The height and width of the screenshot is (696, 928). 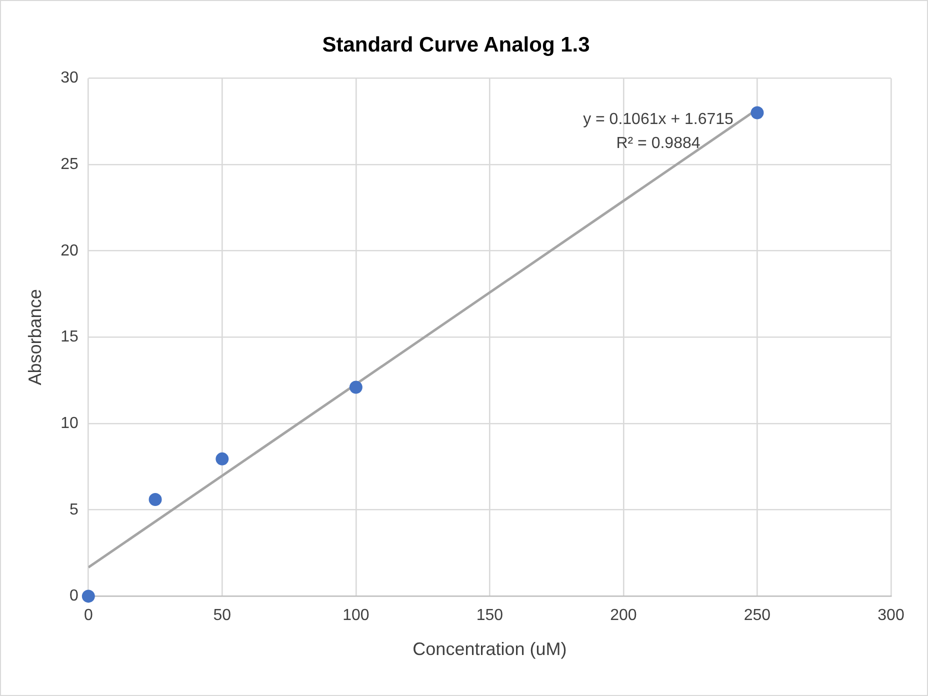 What do you see at coordinates (356, 615) in the screenshot?
I see `x-tick-label: 100` at bounding box center [356, 615].